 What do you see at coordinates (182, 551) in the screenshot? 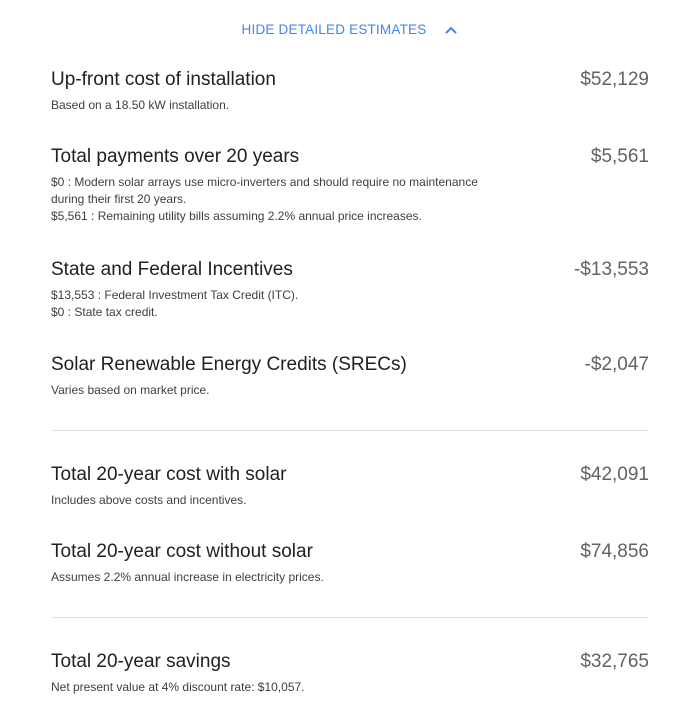
I see `cost-without-solar-title: Total 20-year cost without solar` at bounding box center [182, 551].